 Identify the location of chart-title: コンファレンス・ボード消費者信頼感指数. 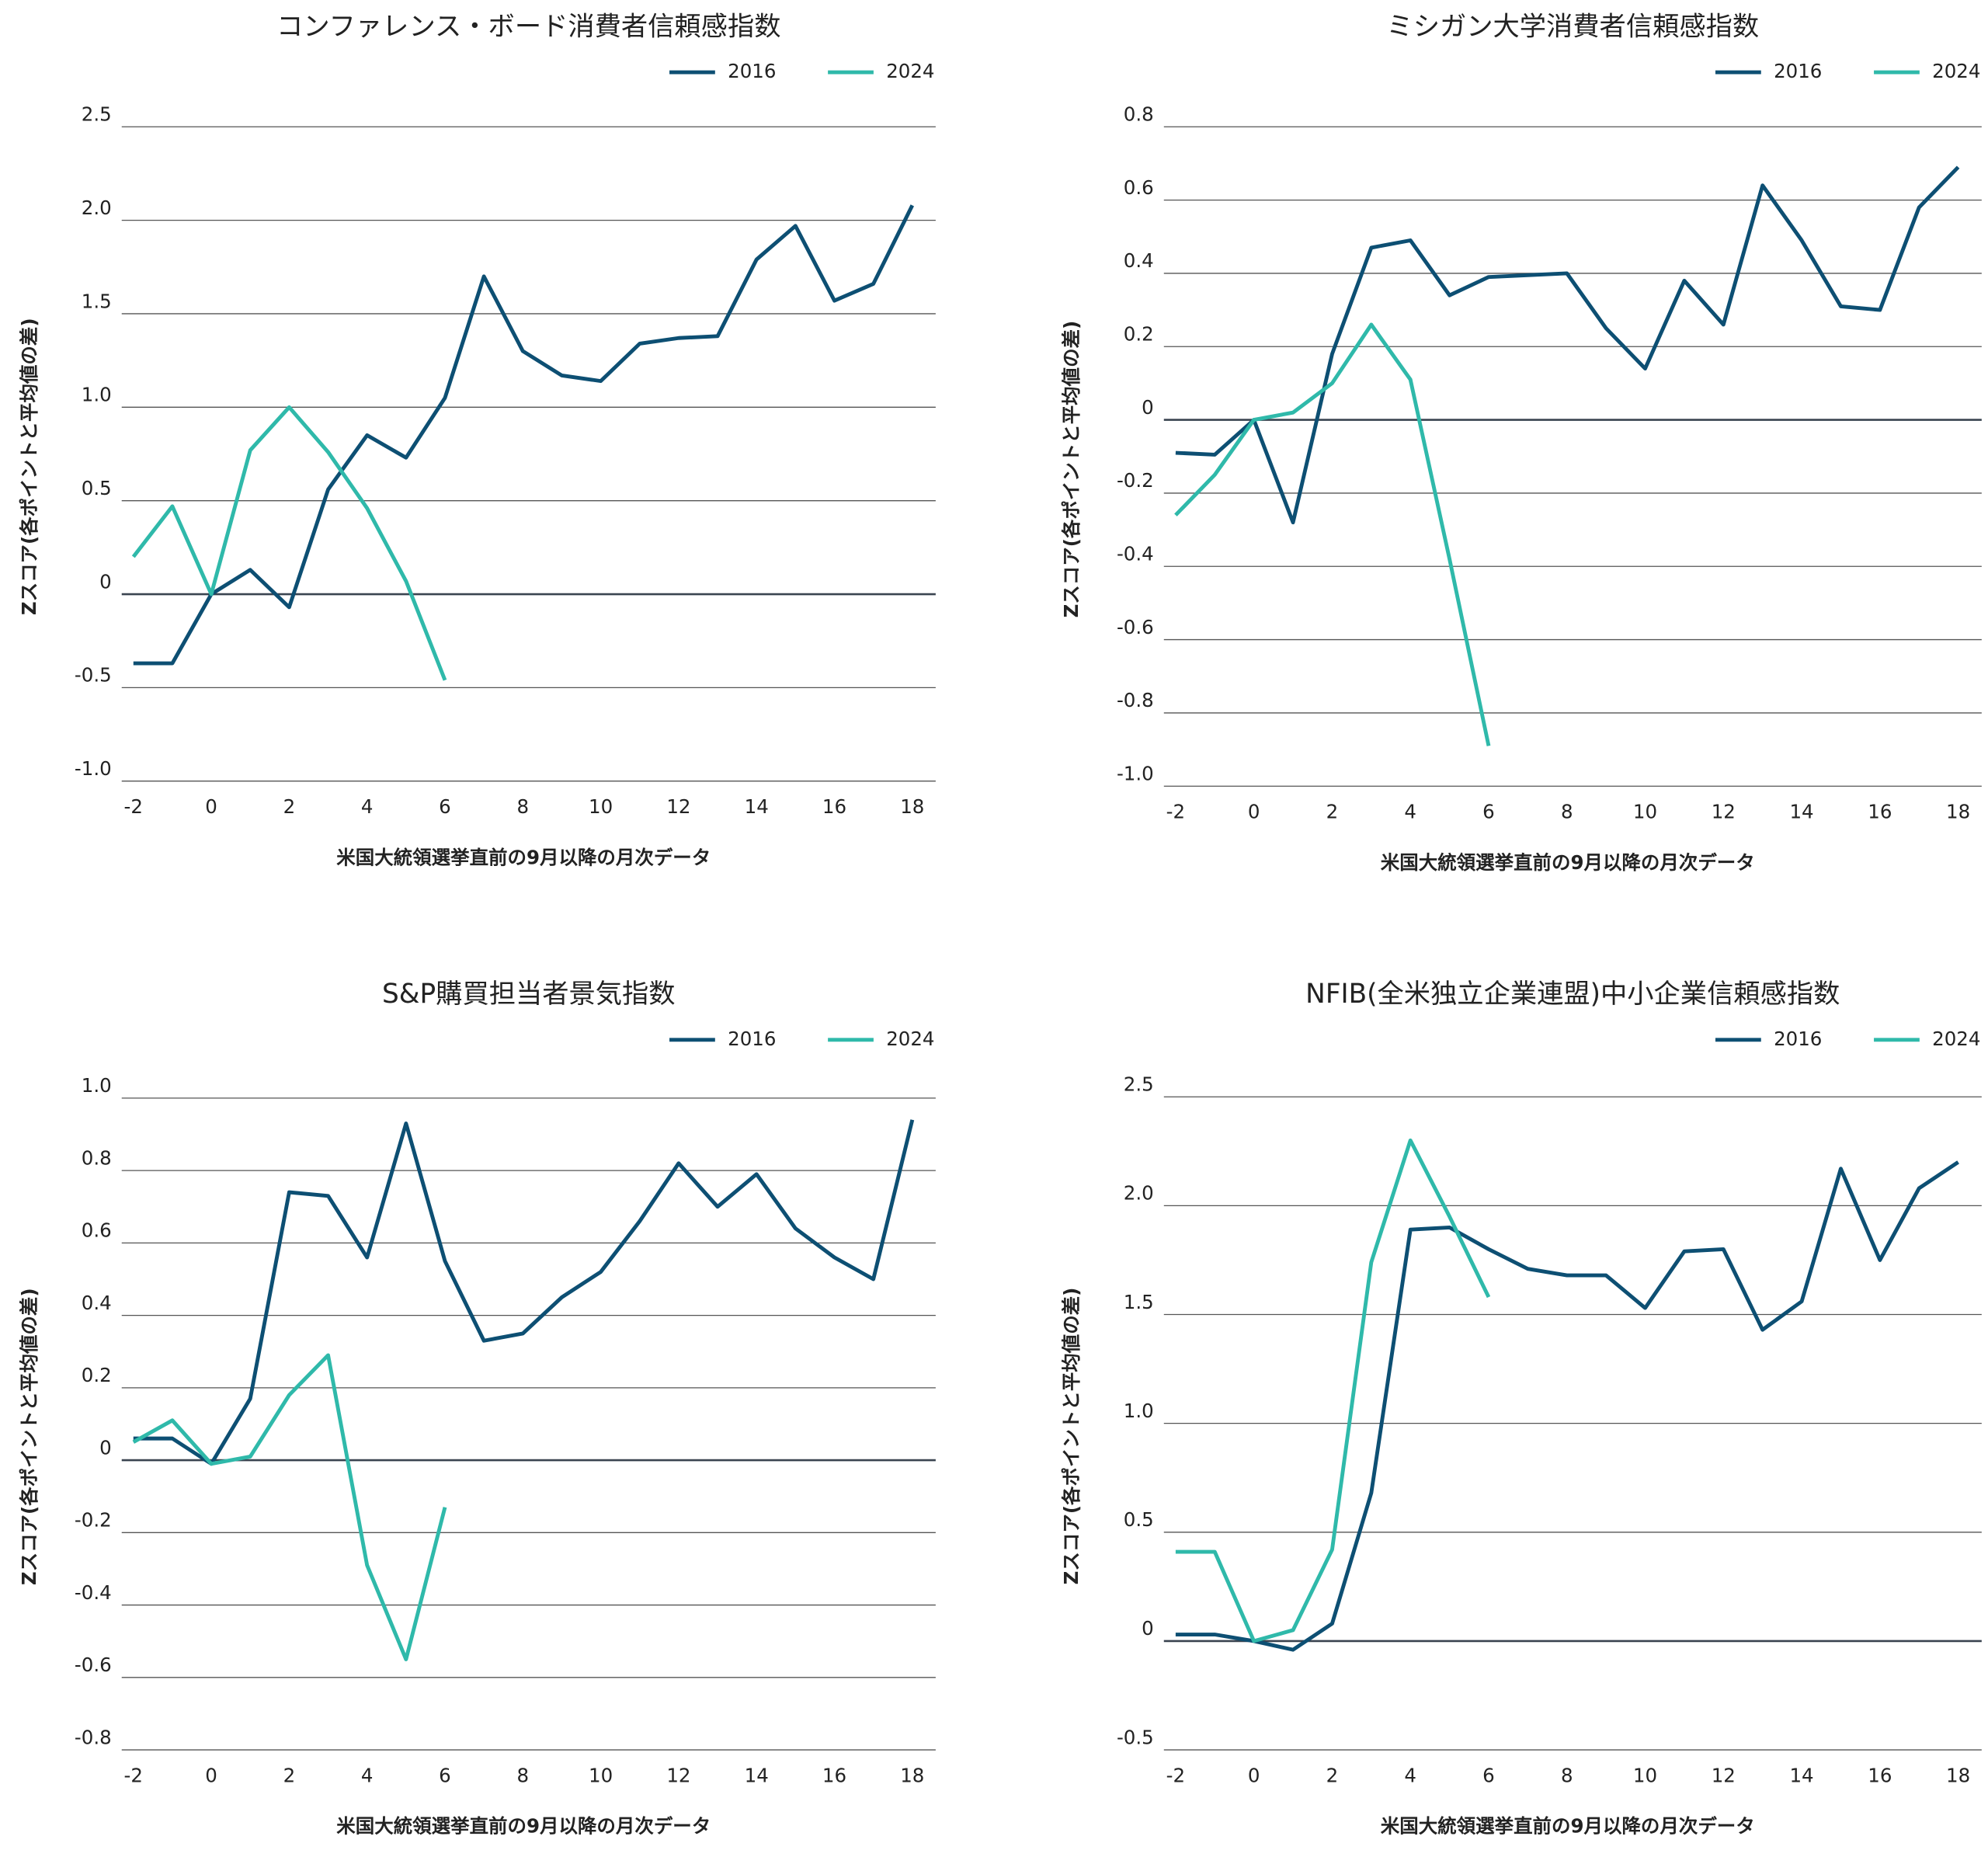
(528, 26).